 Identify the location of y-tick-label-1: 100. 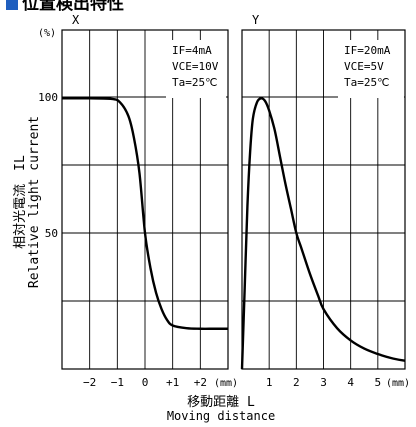
(48, 97).